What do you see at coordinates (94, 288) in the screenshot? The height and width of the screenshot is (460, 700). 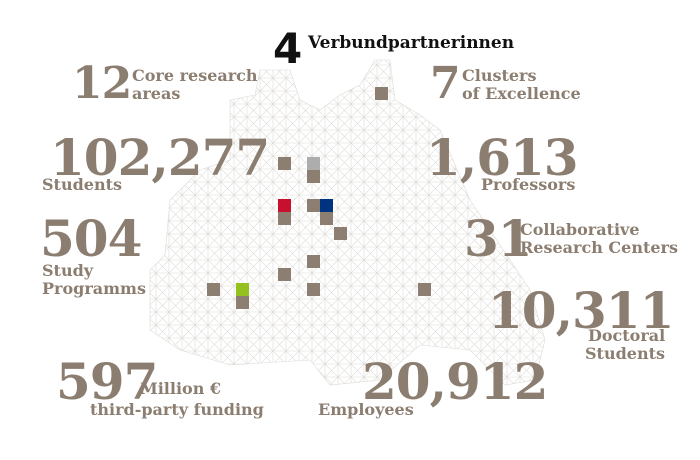 I see `stat-label: Programms` at bounding box center [94, 288].